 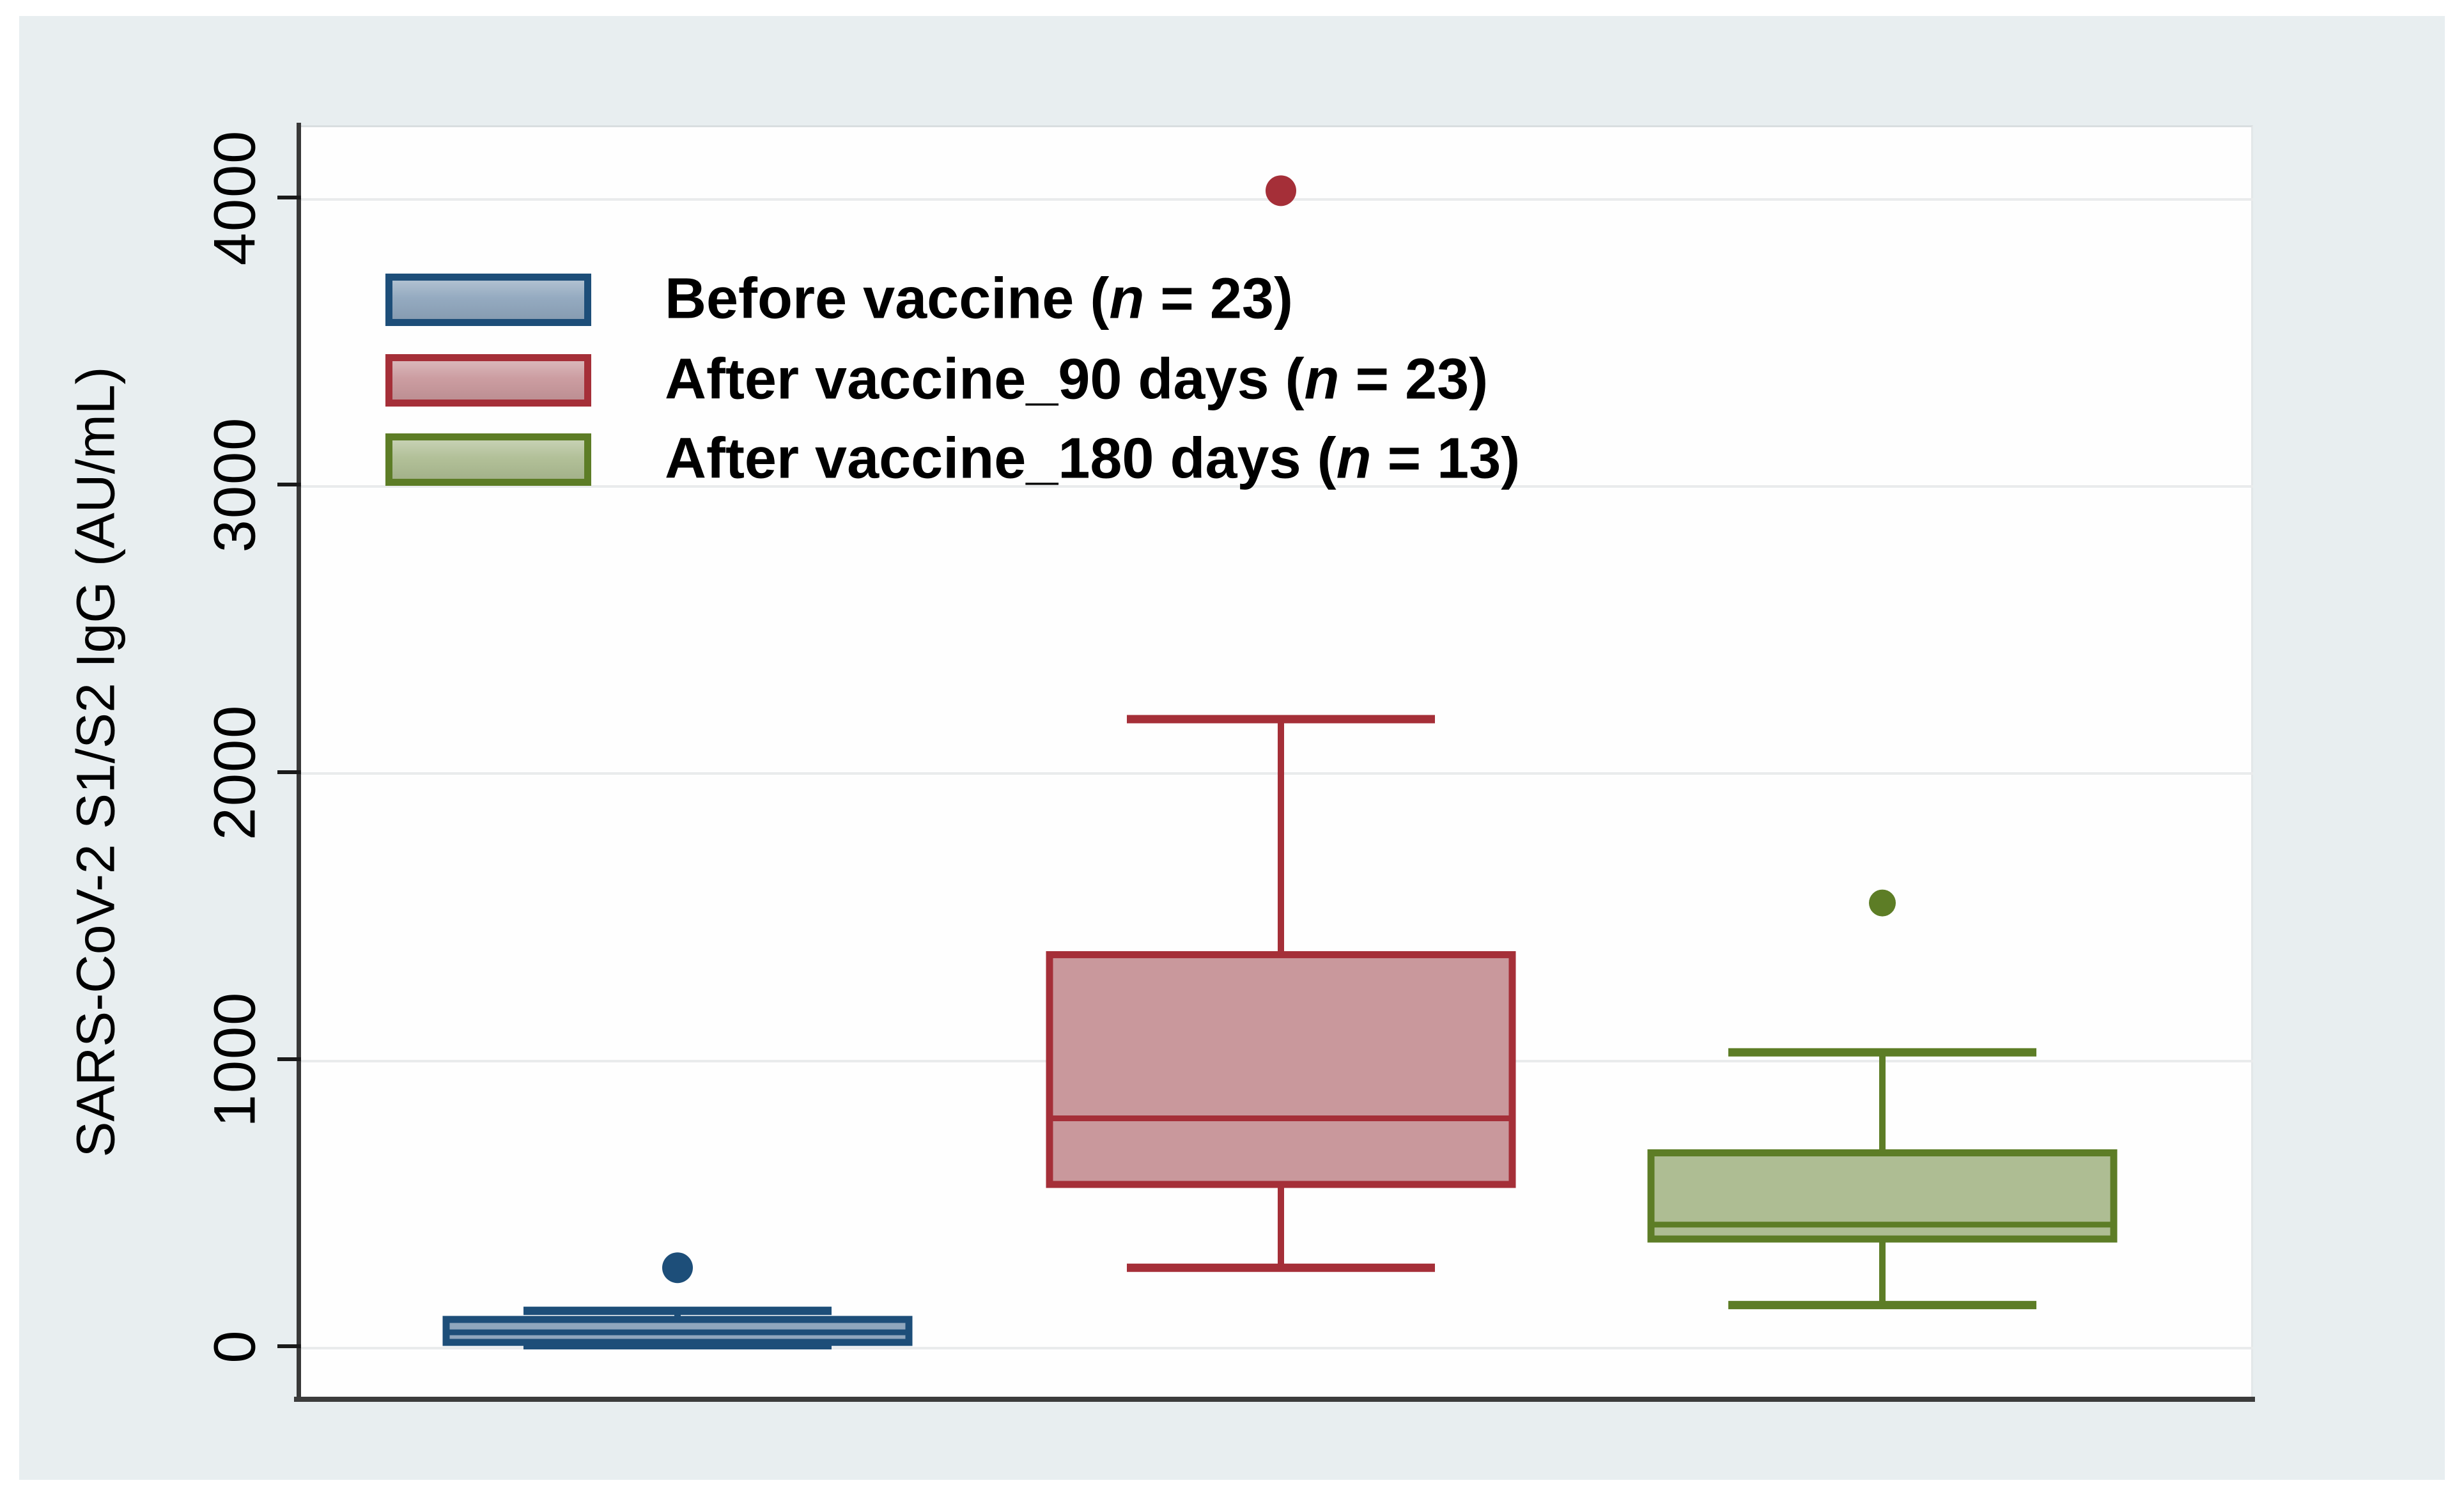 I want to click on y-tick-label-2000: 2000, so click(x=235, y=772).